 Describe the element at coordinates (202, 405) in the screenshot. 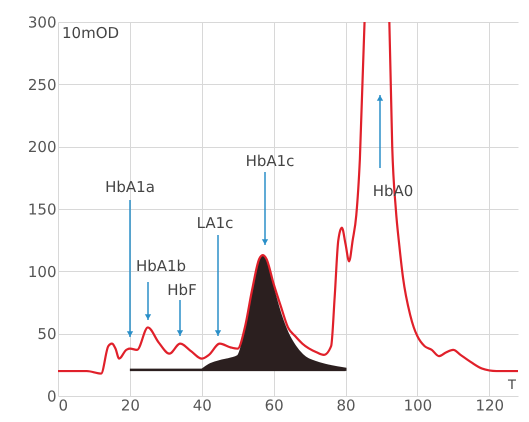

I see `x-tick-label: 40` at that location.